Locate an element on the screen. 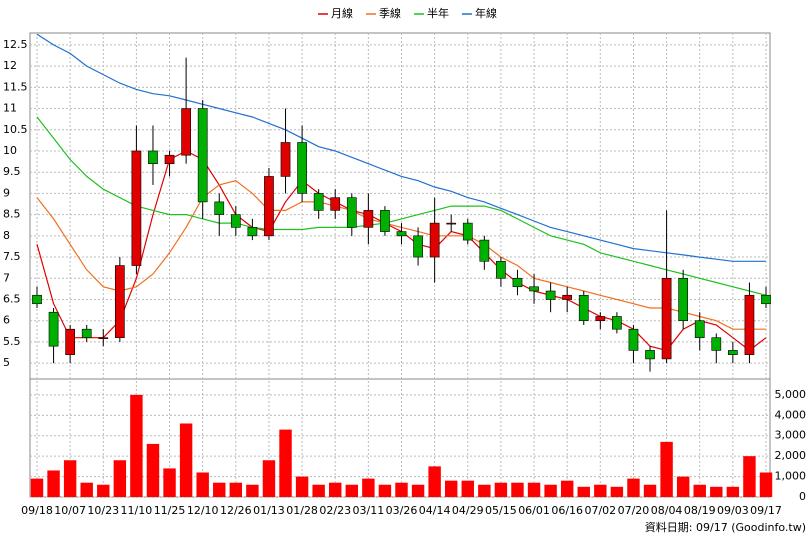 The width and height of the screenshot is (808, 540). x-tick-label: 04/29 is located at coordinates (468, 510).